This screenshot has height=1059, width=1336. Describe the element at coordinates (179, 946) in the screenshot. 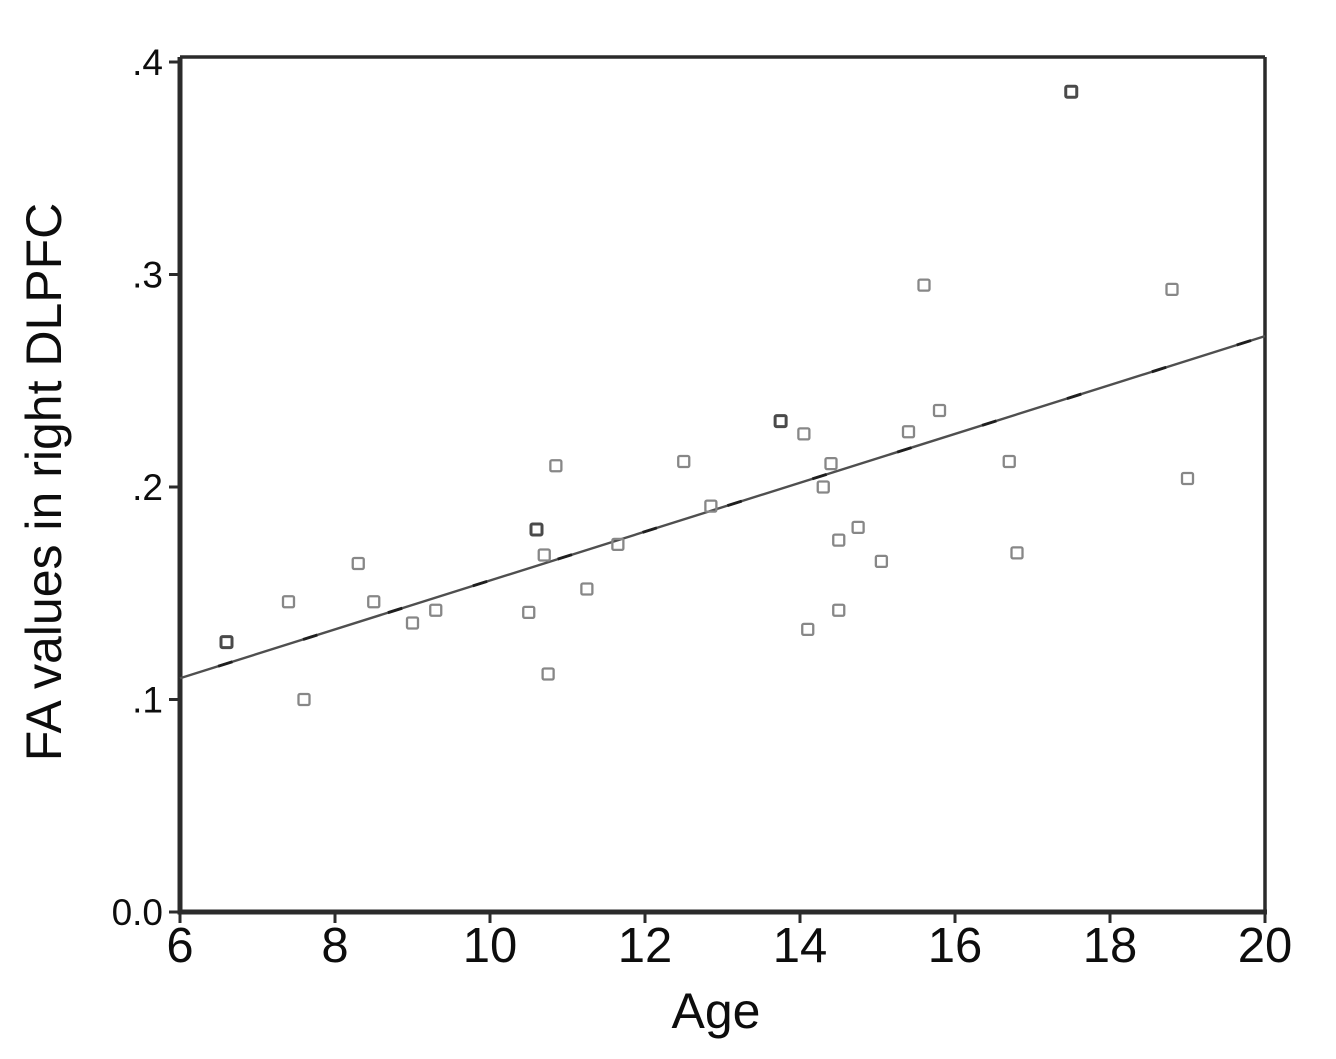

I see `x-tick-label: 6` at that location.